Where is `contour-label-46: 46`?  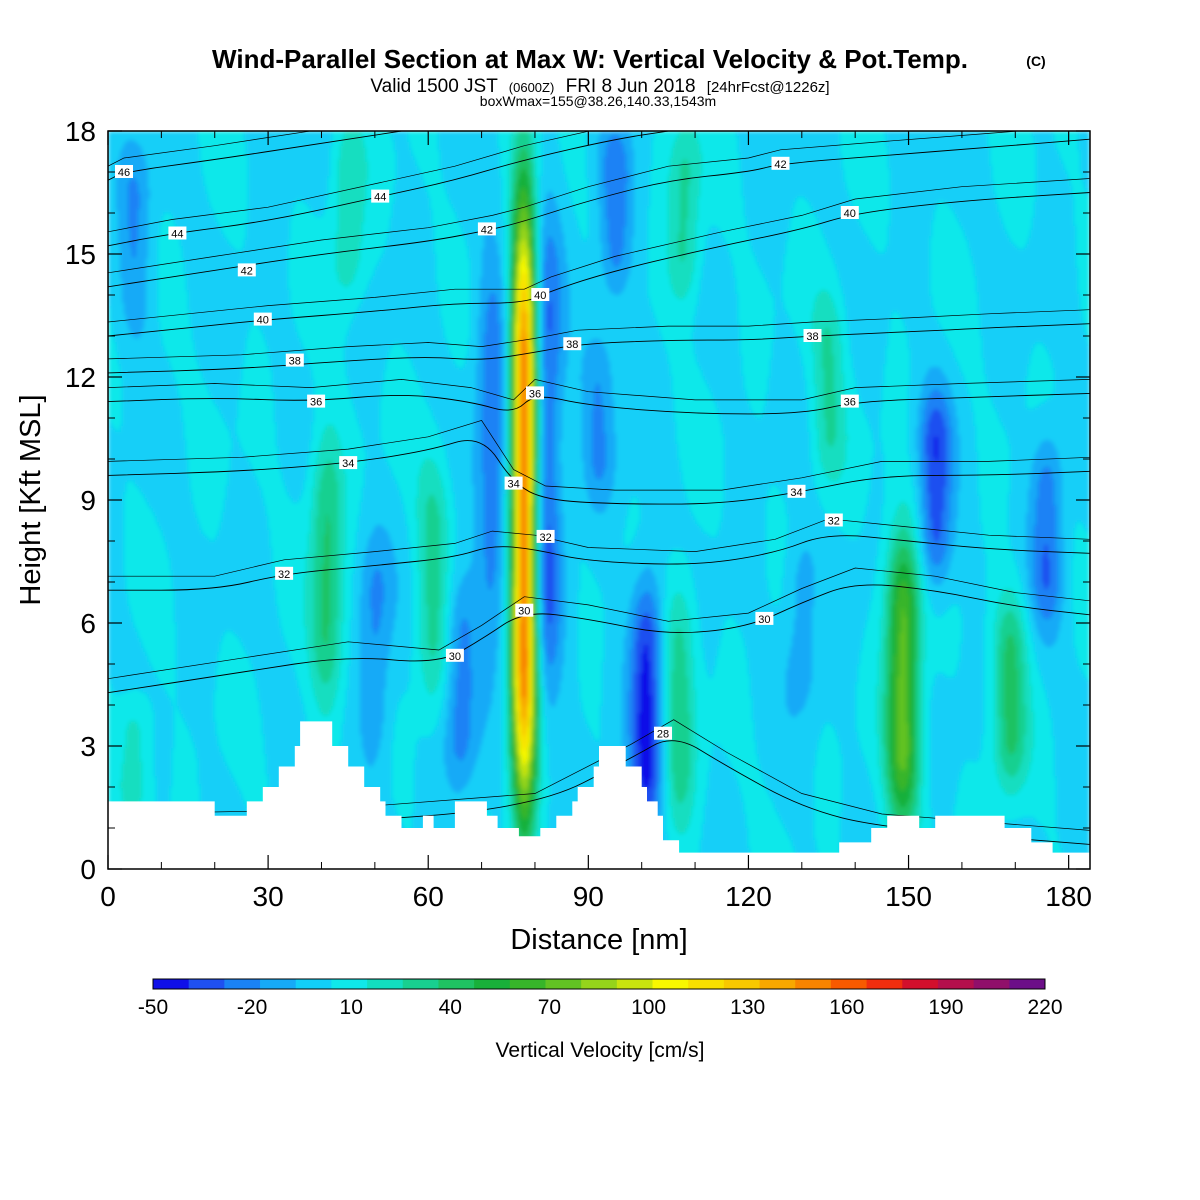 contour-label-46: 46 is located at coordinates (124, 172).